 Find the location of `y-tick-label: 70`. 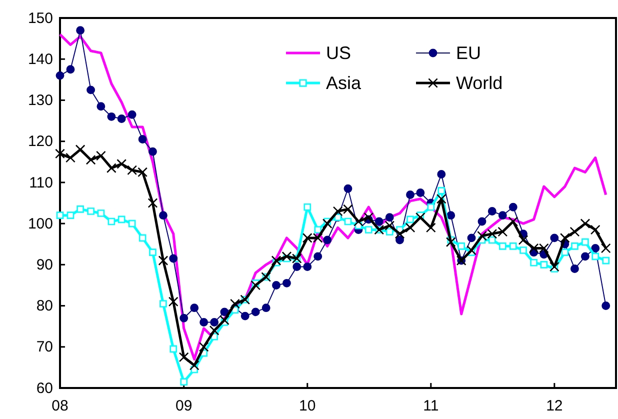

y-tick-label: 70 is located at coordinates (44, 347).